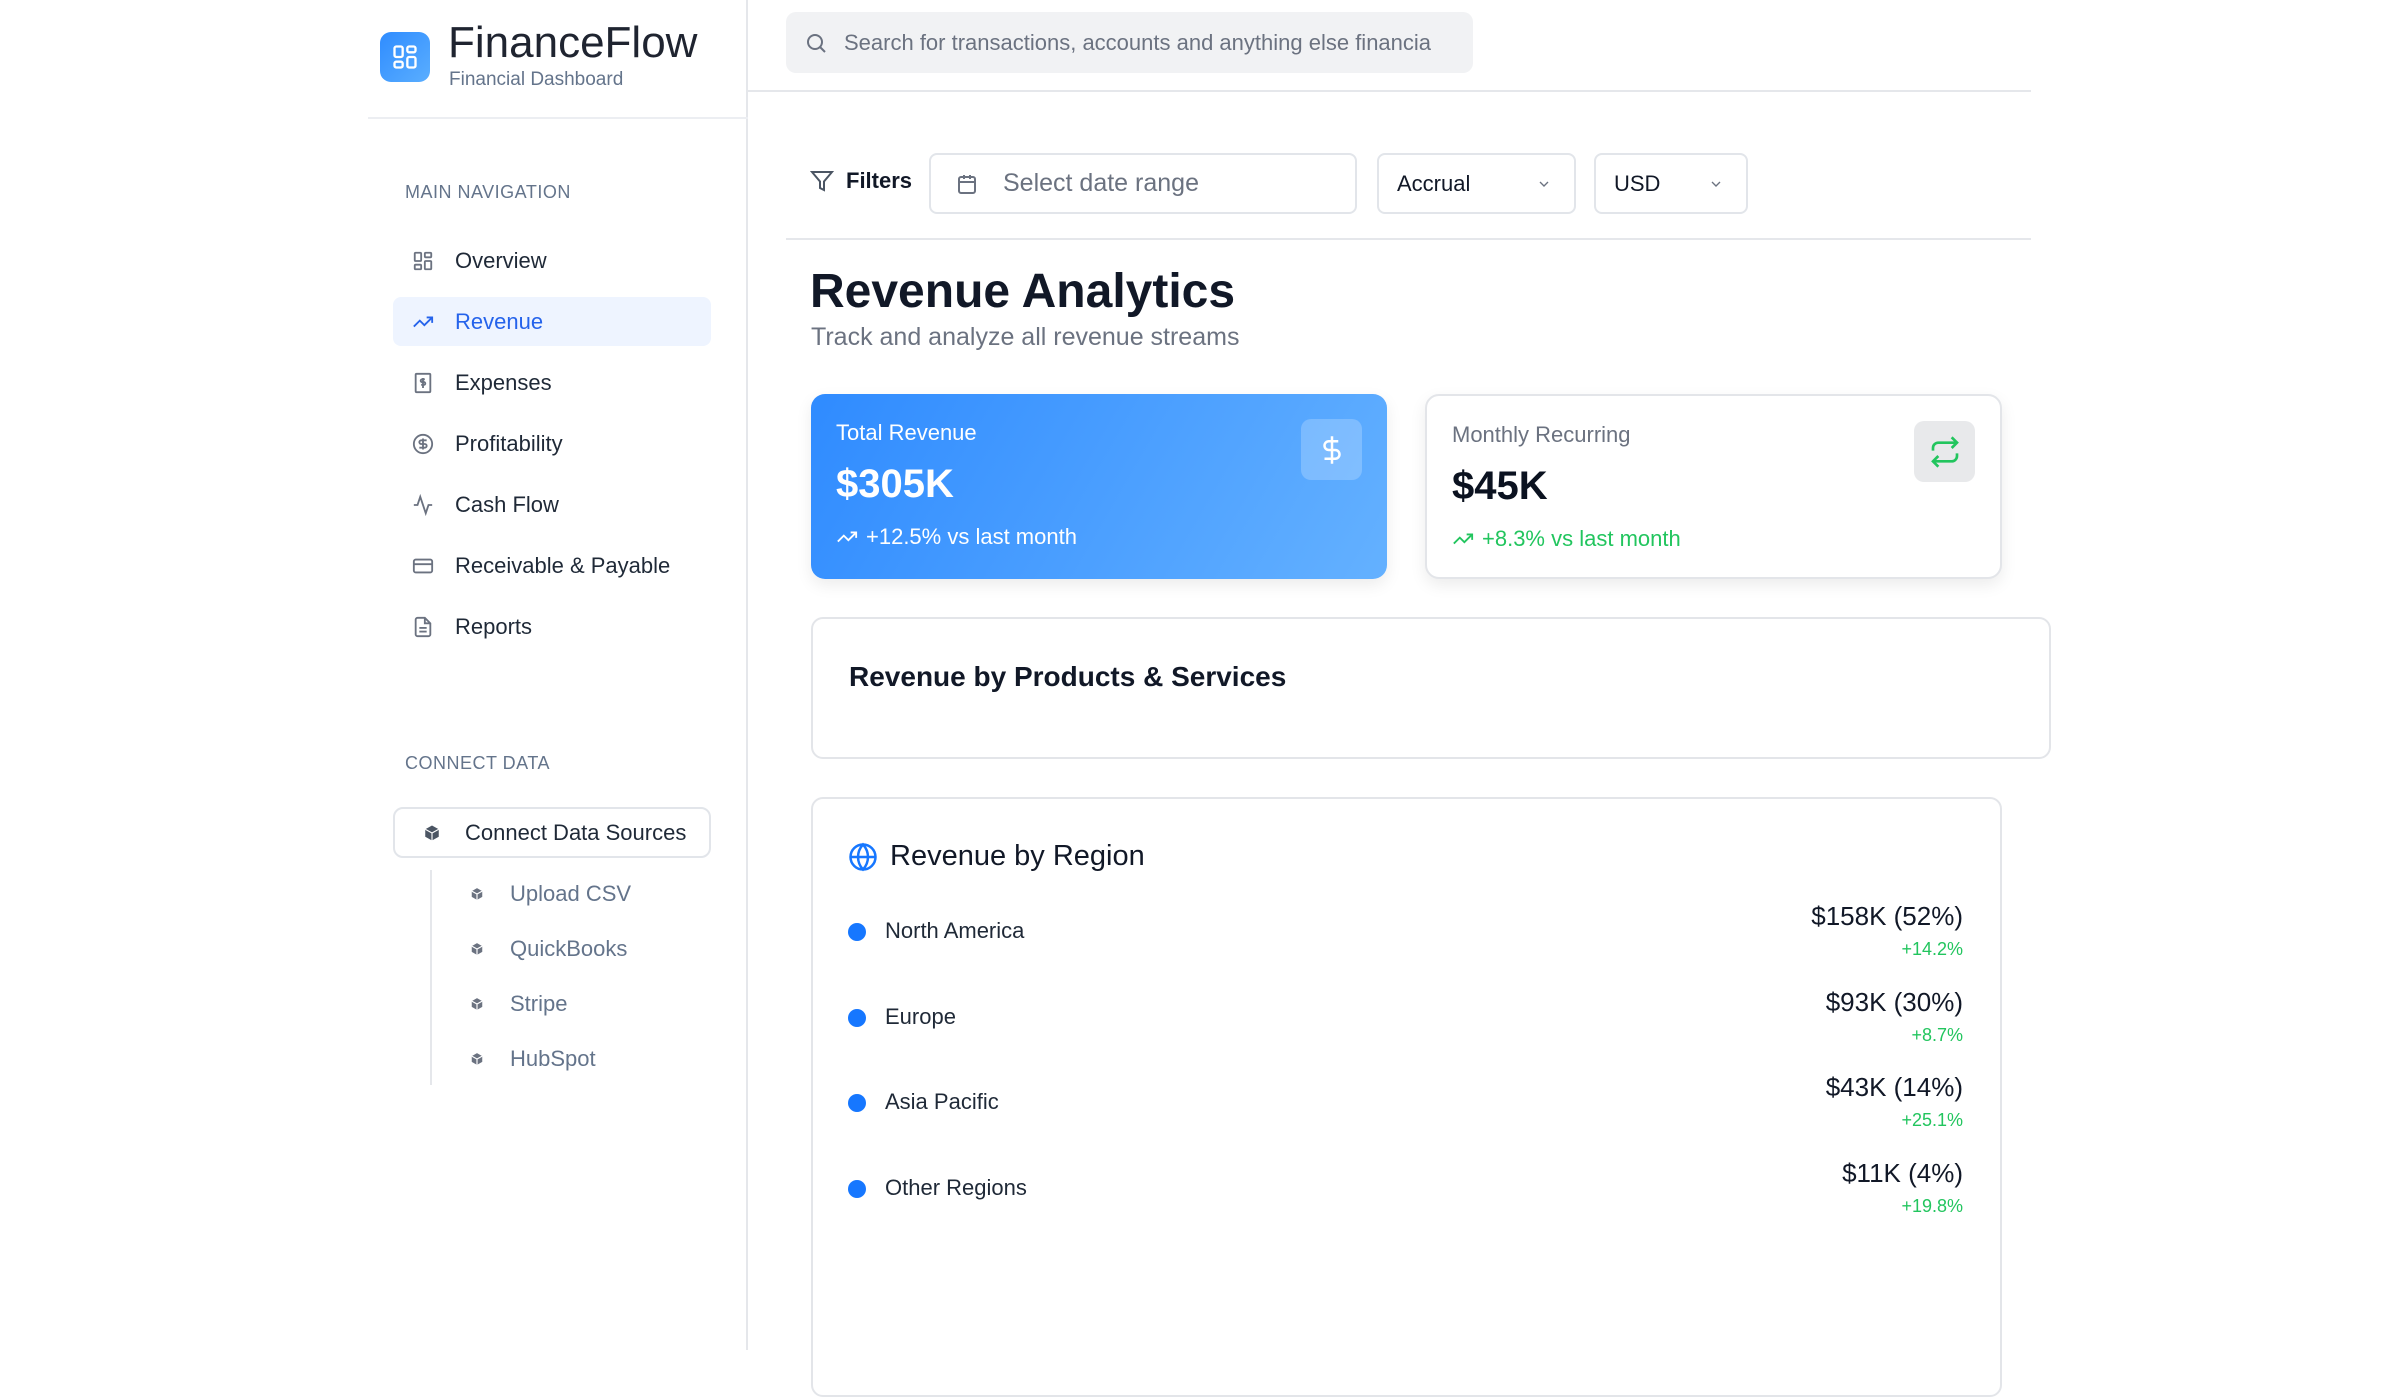  What do you see at coordinates (1405, 1017) in the screenshot?
I see `region-row: Europe $93K (30%) +8.7%` at bounding box center [1405, 1017].